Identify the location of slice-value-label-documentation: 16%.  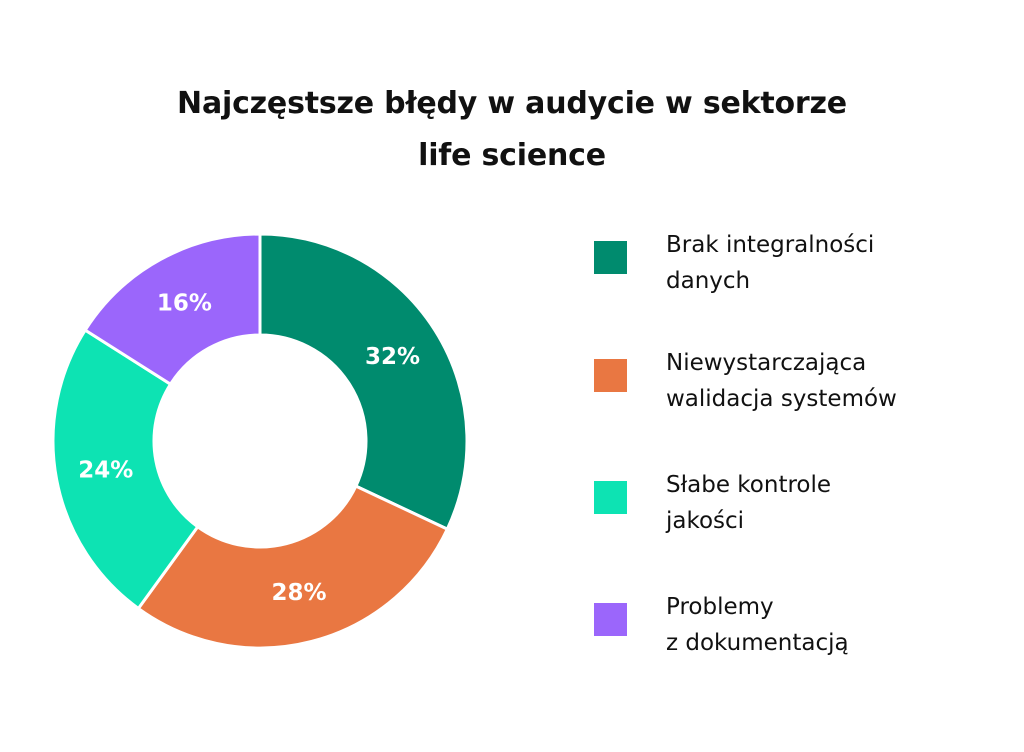
(184, 303).